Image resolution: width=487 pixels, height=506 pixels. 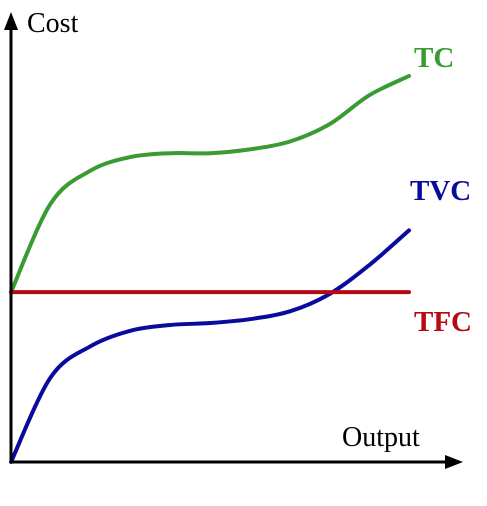 I want to click on series-label-tfc: TFC, so click(x=443, y=322).